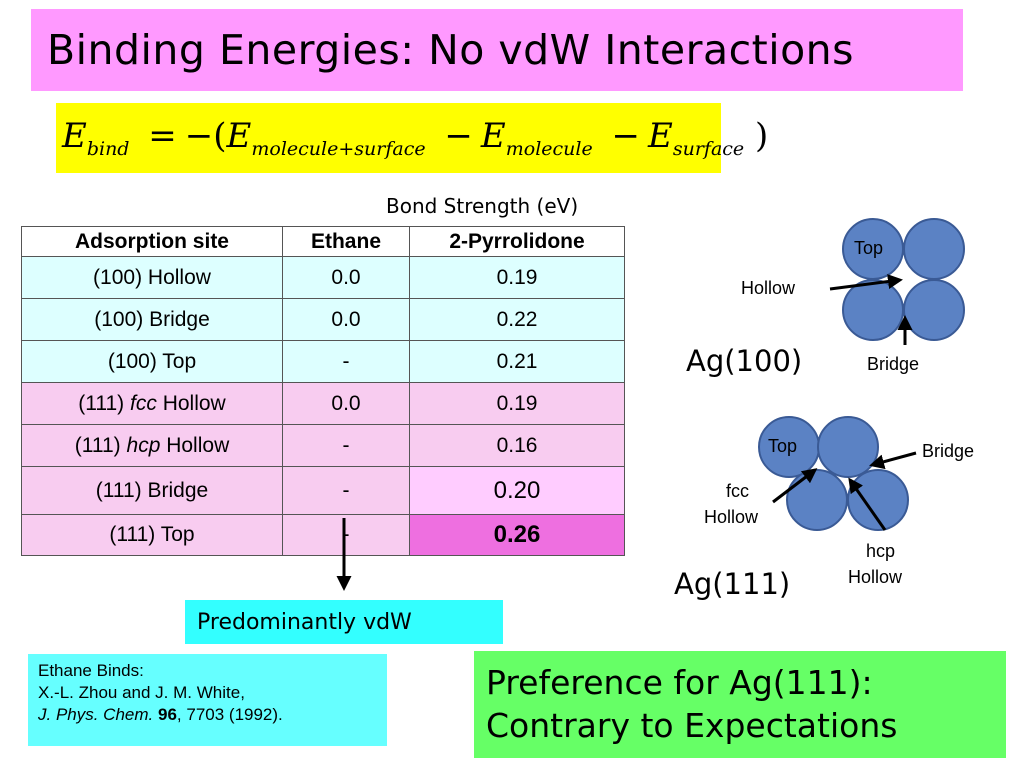  I want to click on preference-line-1: Preference for Ag(111):, so click(679, 682).